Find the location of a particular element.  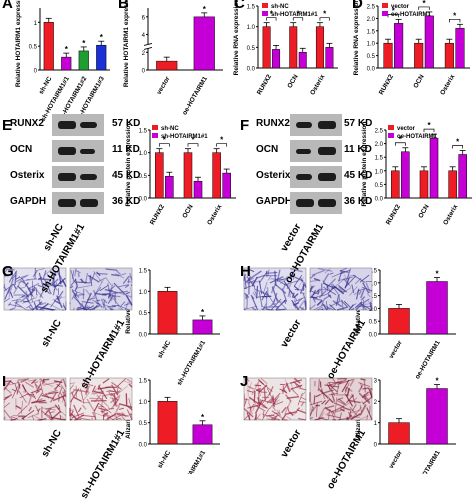

chart-e-tick-label: 1.5 is located at coordinates (143, 132).